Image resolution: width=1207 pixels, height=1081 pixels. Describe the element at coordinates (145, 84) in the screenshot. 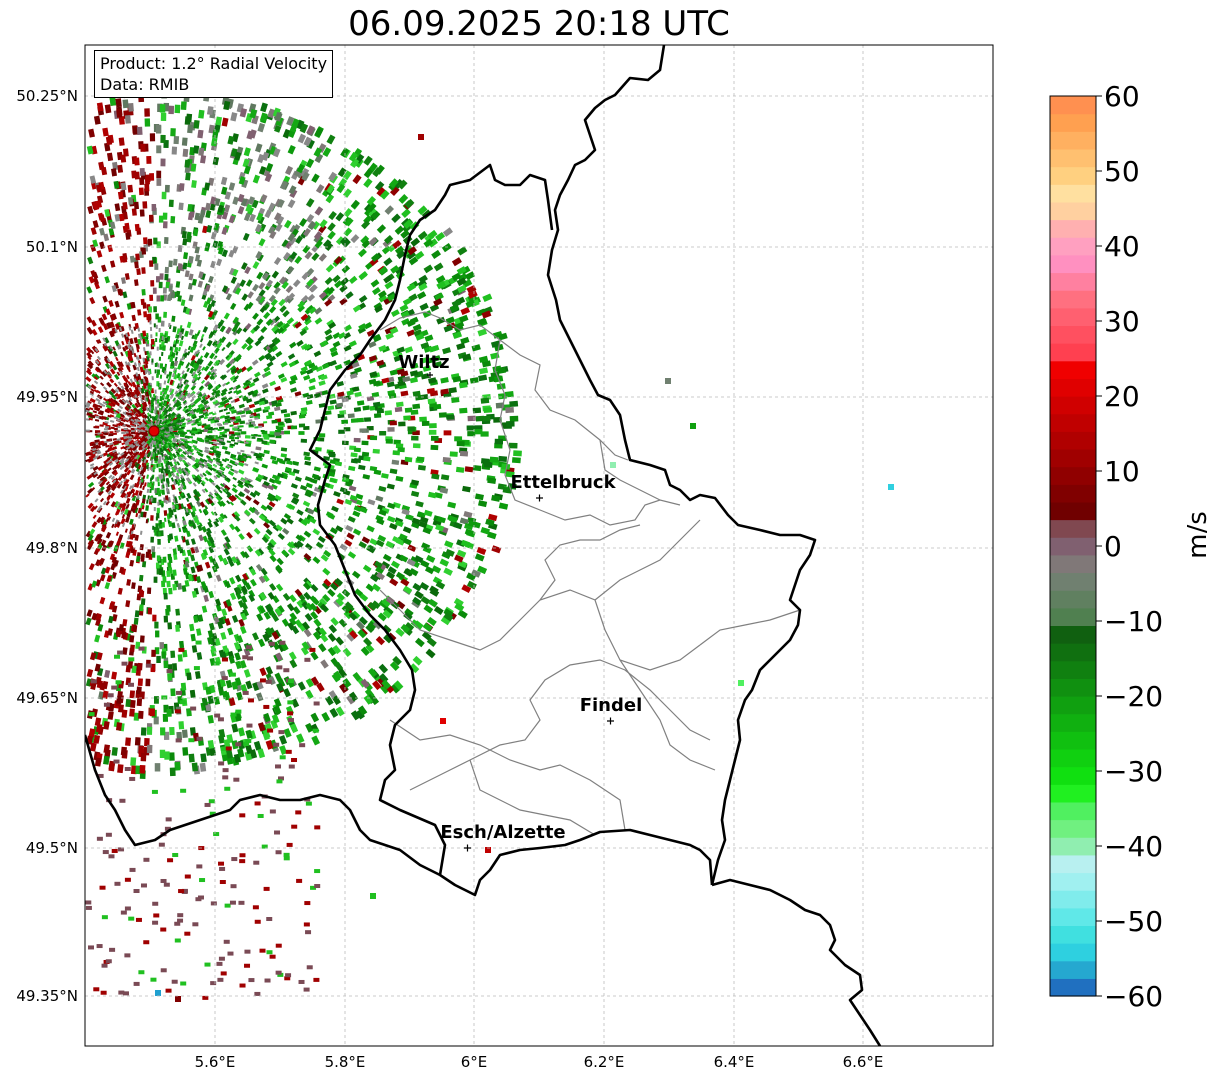

I see `data-source-label: Data: RMIB` at that location.